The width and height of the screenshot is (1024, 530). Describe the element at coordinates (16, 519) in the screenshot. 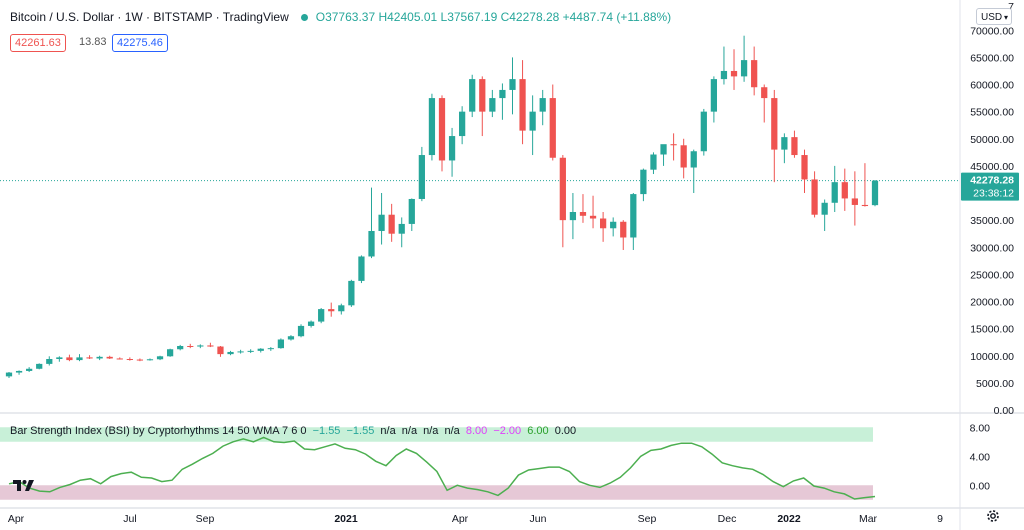

I see `time-axis-label: Apr` at that location.